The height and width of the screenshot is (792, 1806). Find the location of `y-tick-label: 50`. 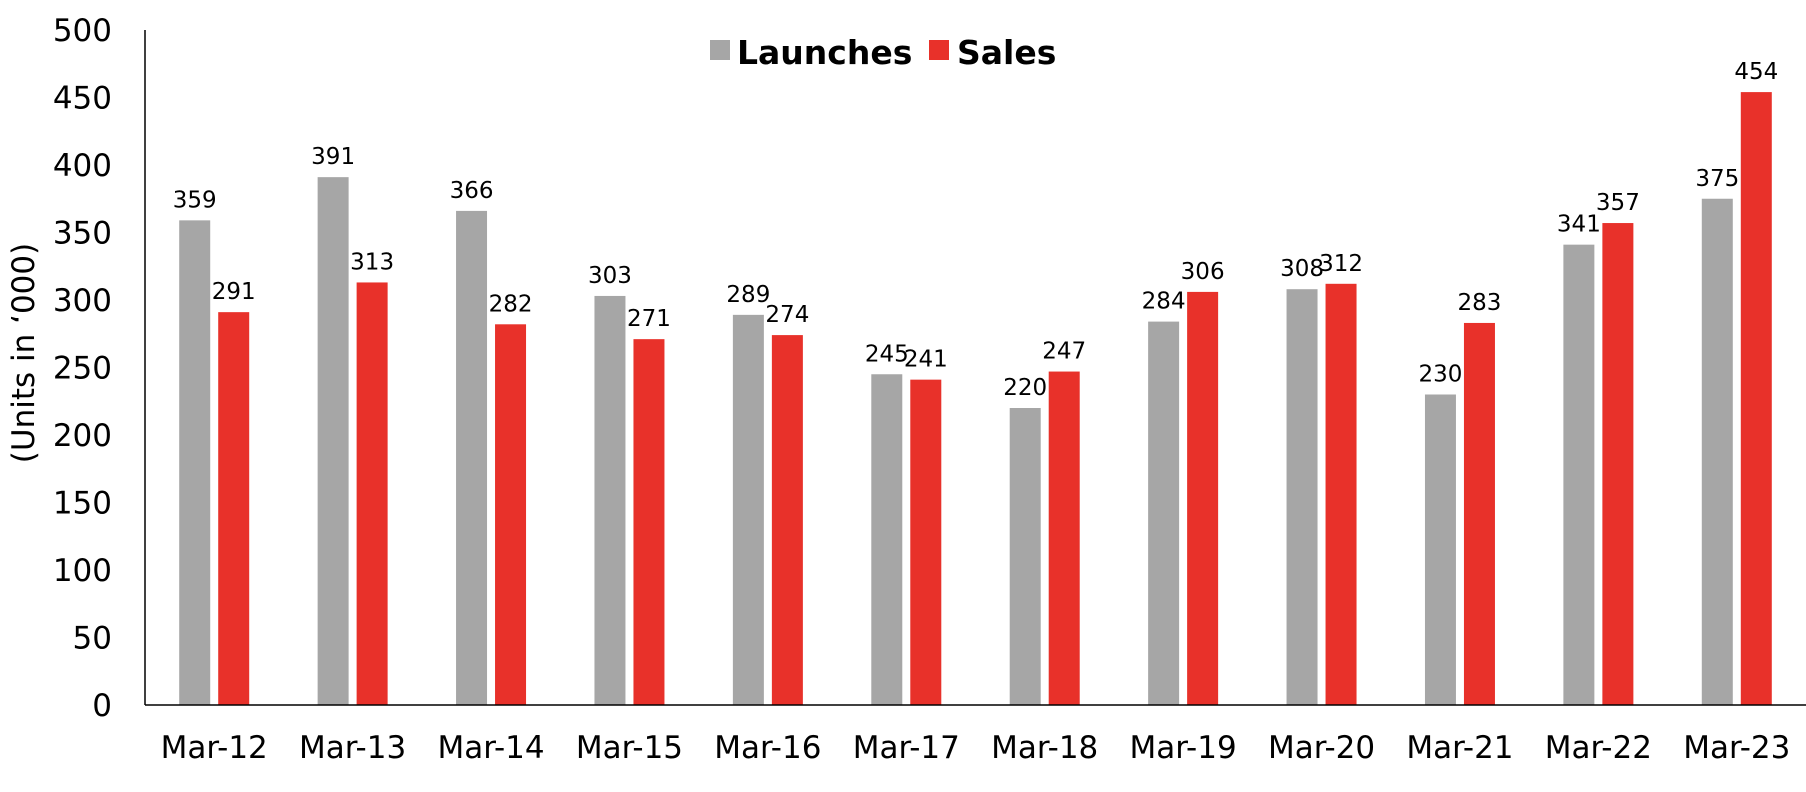

y-tick-label: 50 is located at coordinates (92, 639).